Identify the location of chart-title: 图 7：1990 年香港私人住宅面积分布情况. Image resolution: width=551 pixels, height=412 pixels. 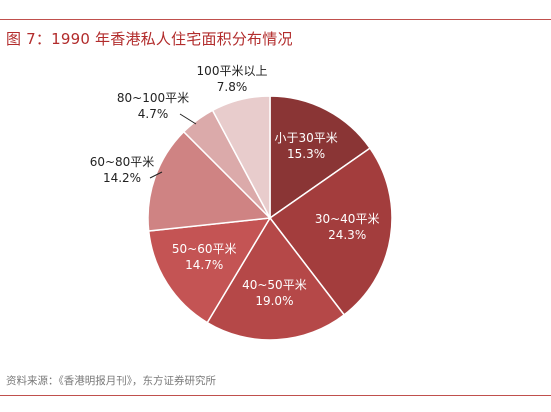
(149, 39).